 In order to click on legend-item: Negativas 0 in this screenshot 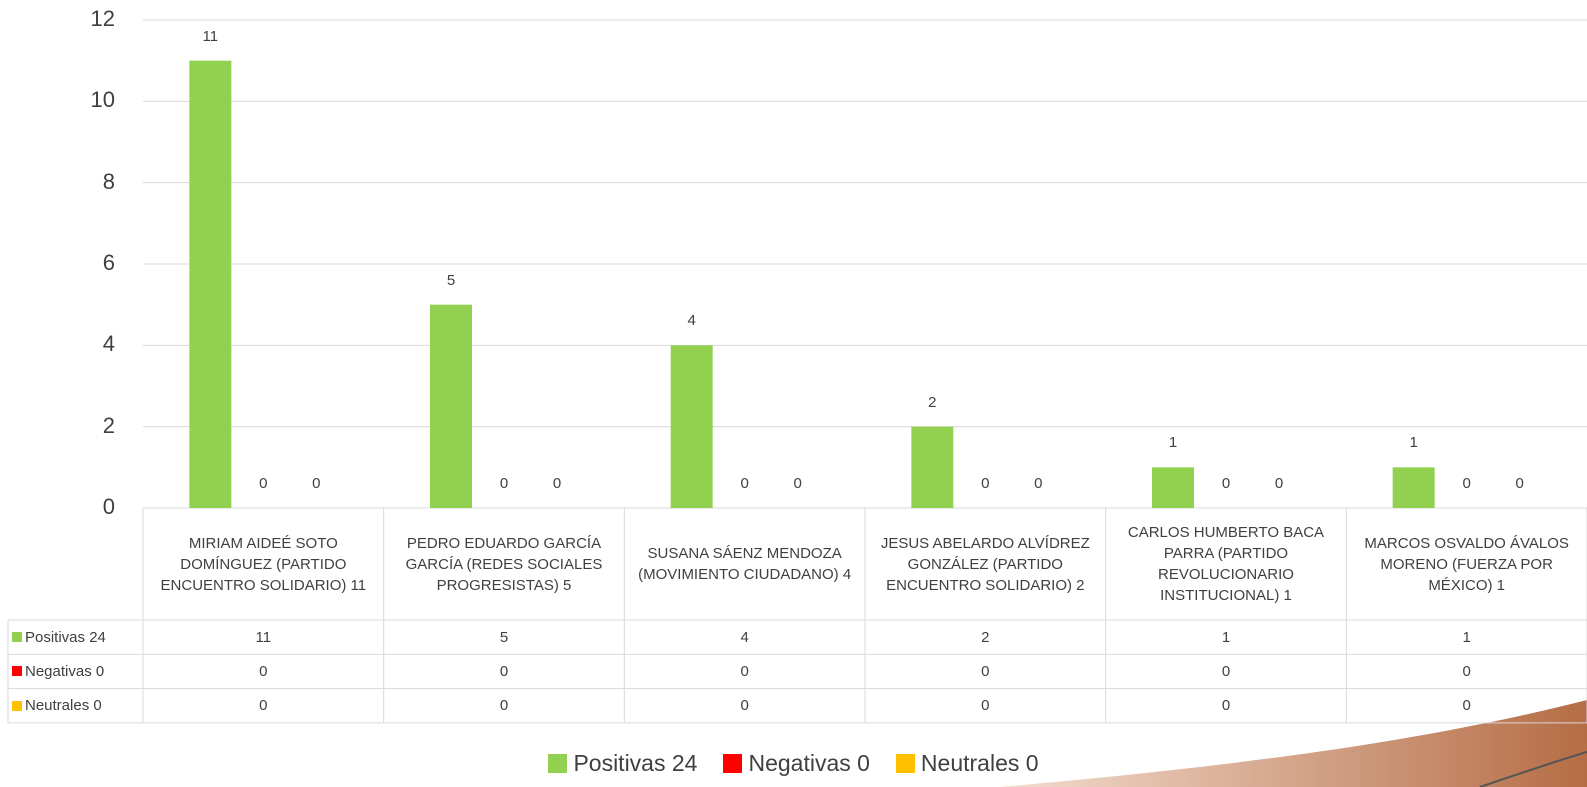, I will do `click(796, 763)`.